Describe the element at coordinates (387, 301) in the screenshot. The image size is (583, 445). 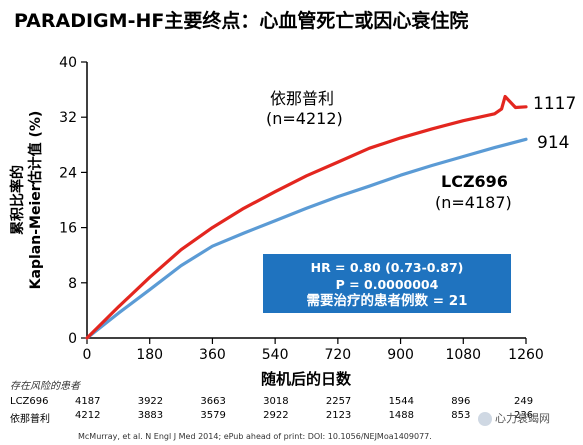
I see `nnt-value: 需要治疗的患者例数 = 21` at that location.